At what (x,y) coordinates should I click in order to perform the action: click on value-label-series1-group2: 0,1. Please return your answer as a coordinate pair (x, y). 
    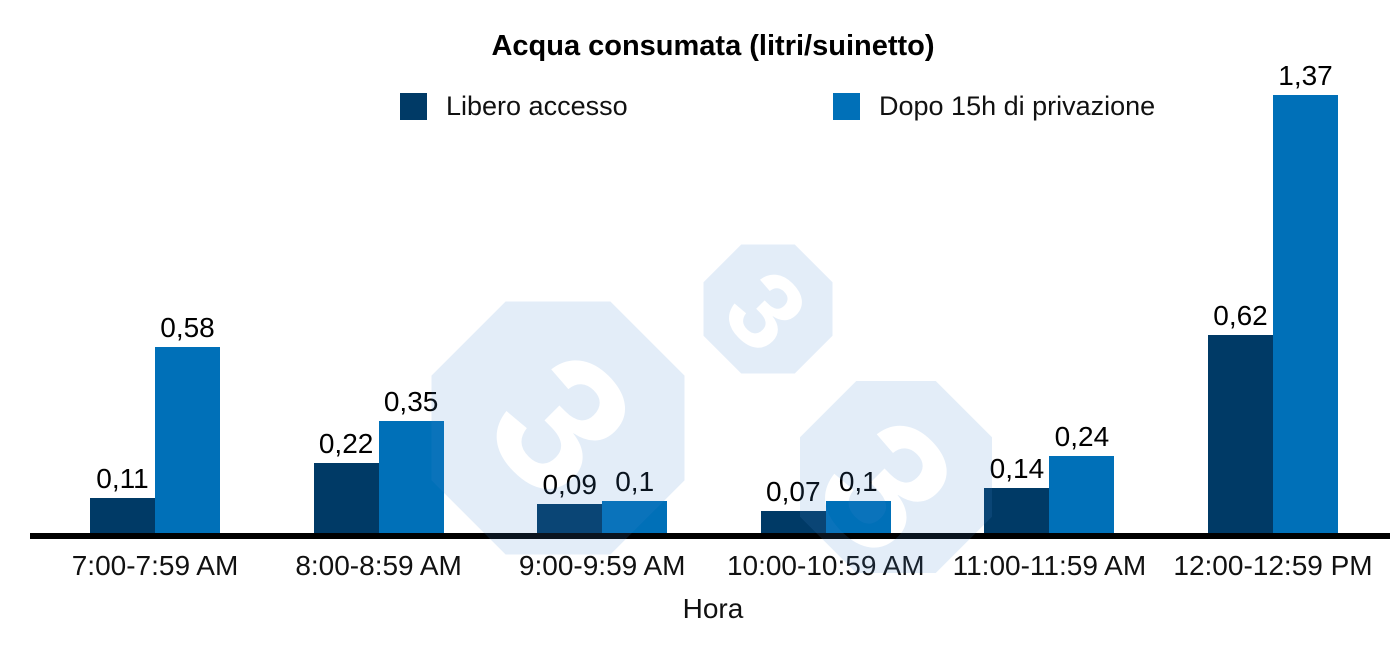
    Looking at the image, I should click on (635, 481).